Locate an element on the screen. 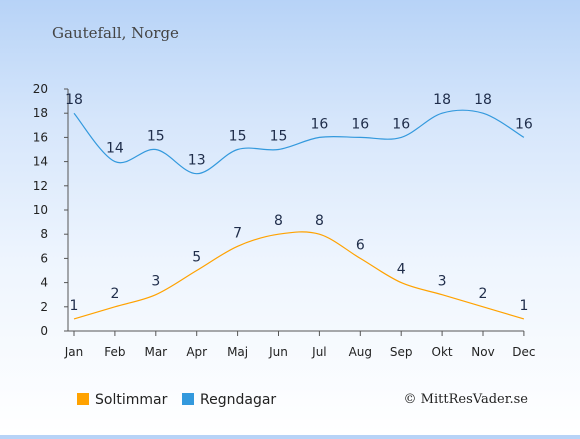 The width and height of the screenshot is (580, 439). data-label-soltimmar: 5 is located at coordinates (196, 258).